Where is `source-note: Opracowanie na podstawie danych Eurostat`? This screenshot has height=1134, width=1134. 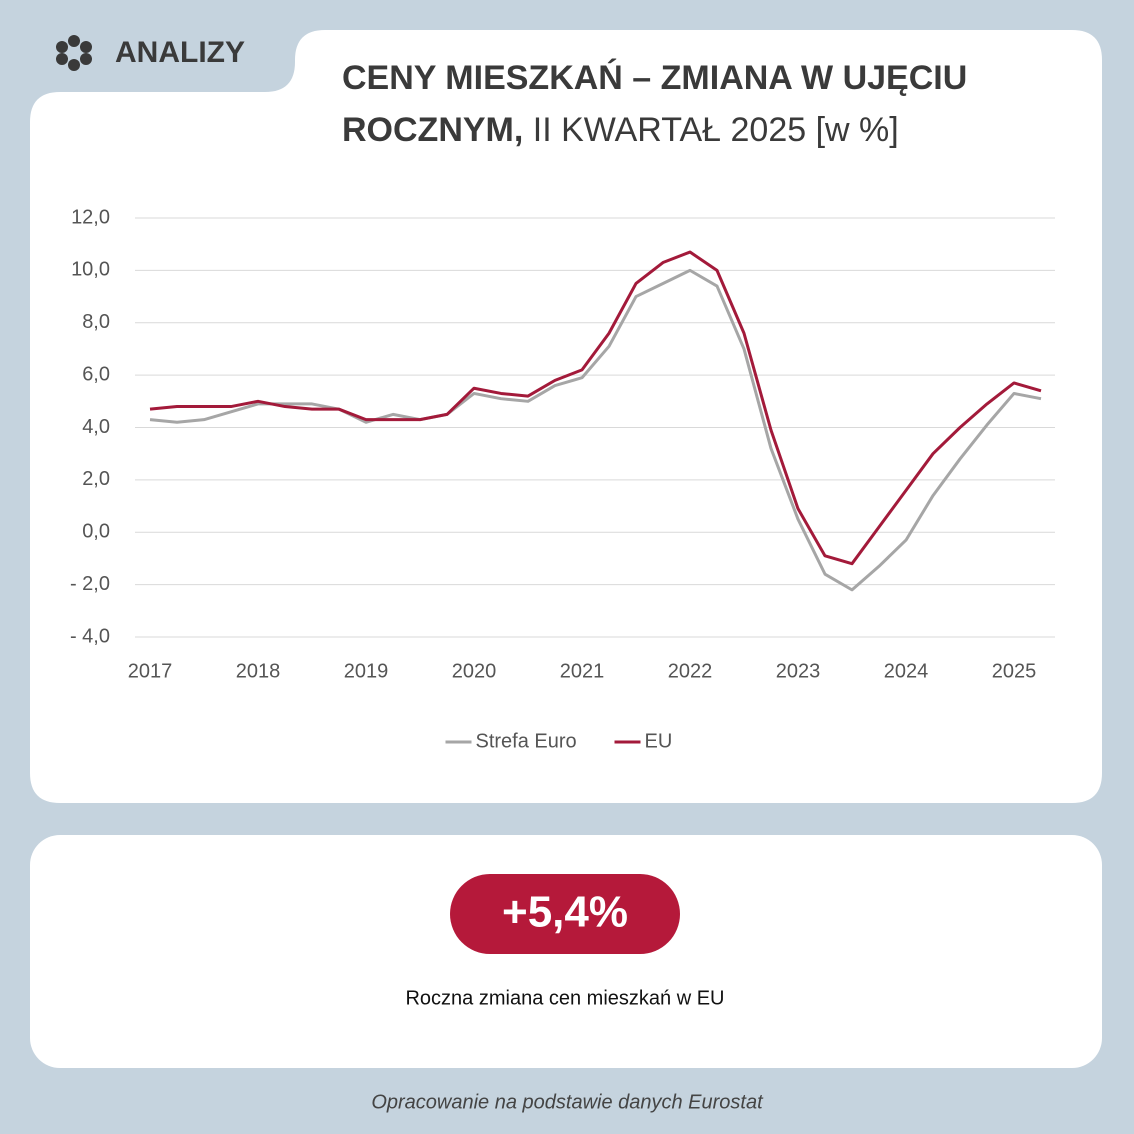
source-note: Opracowanie na podstawie danych Eurostat is located at coordinates (567, 1102).